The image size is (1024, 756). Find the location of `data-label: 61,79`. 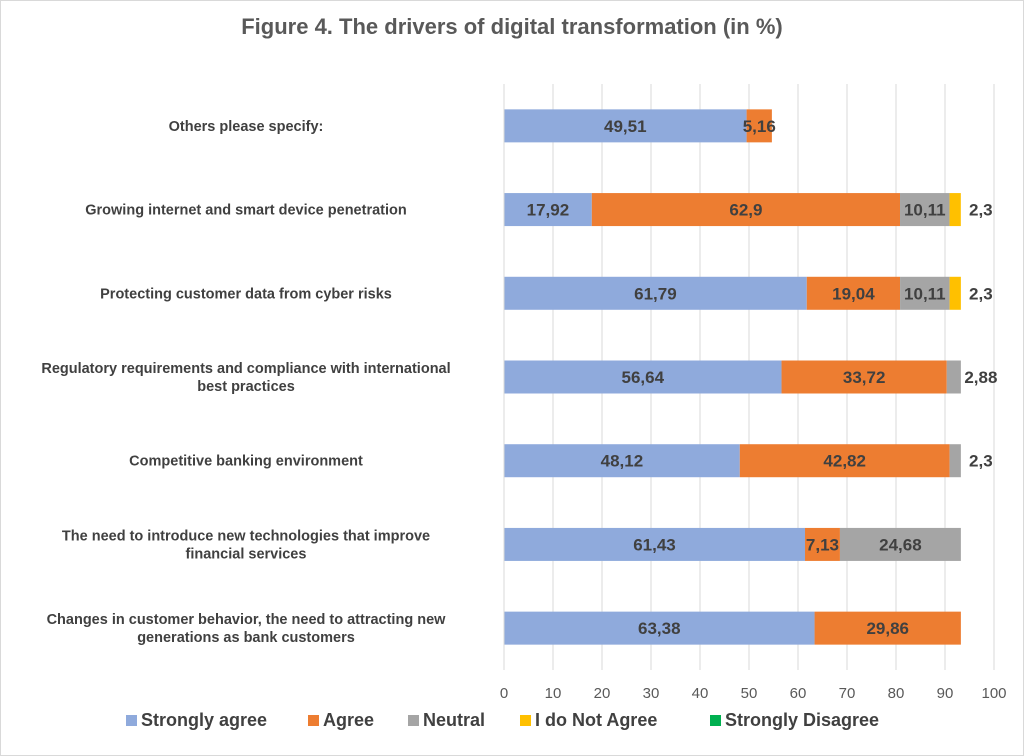

data-label: 61,79 is located at coordinates (655, 293).